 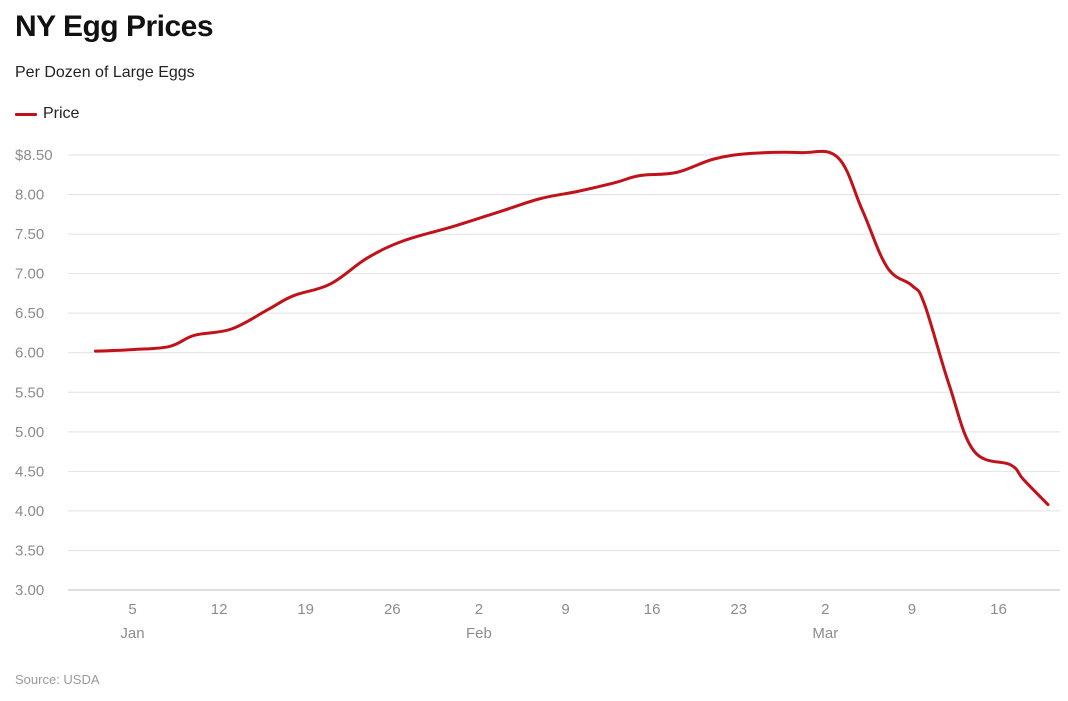 I want to click on x-tick-label: 12, so click(x=219, y=609).